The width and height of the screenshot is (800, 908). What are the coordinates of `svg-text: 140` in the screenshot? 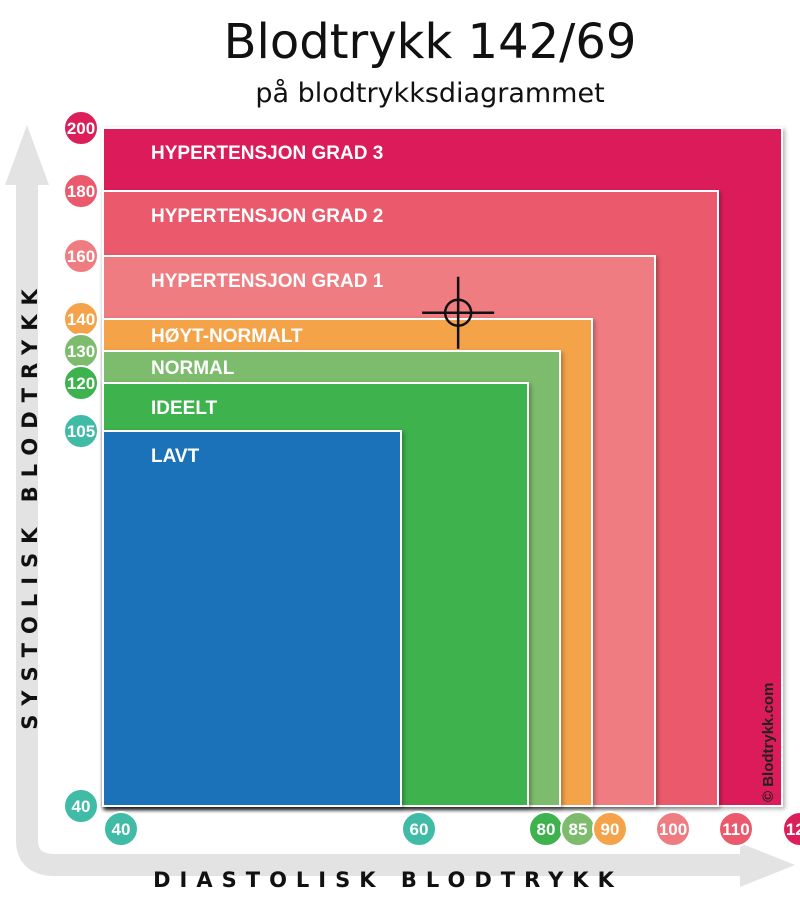 It's located at (81, 319).